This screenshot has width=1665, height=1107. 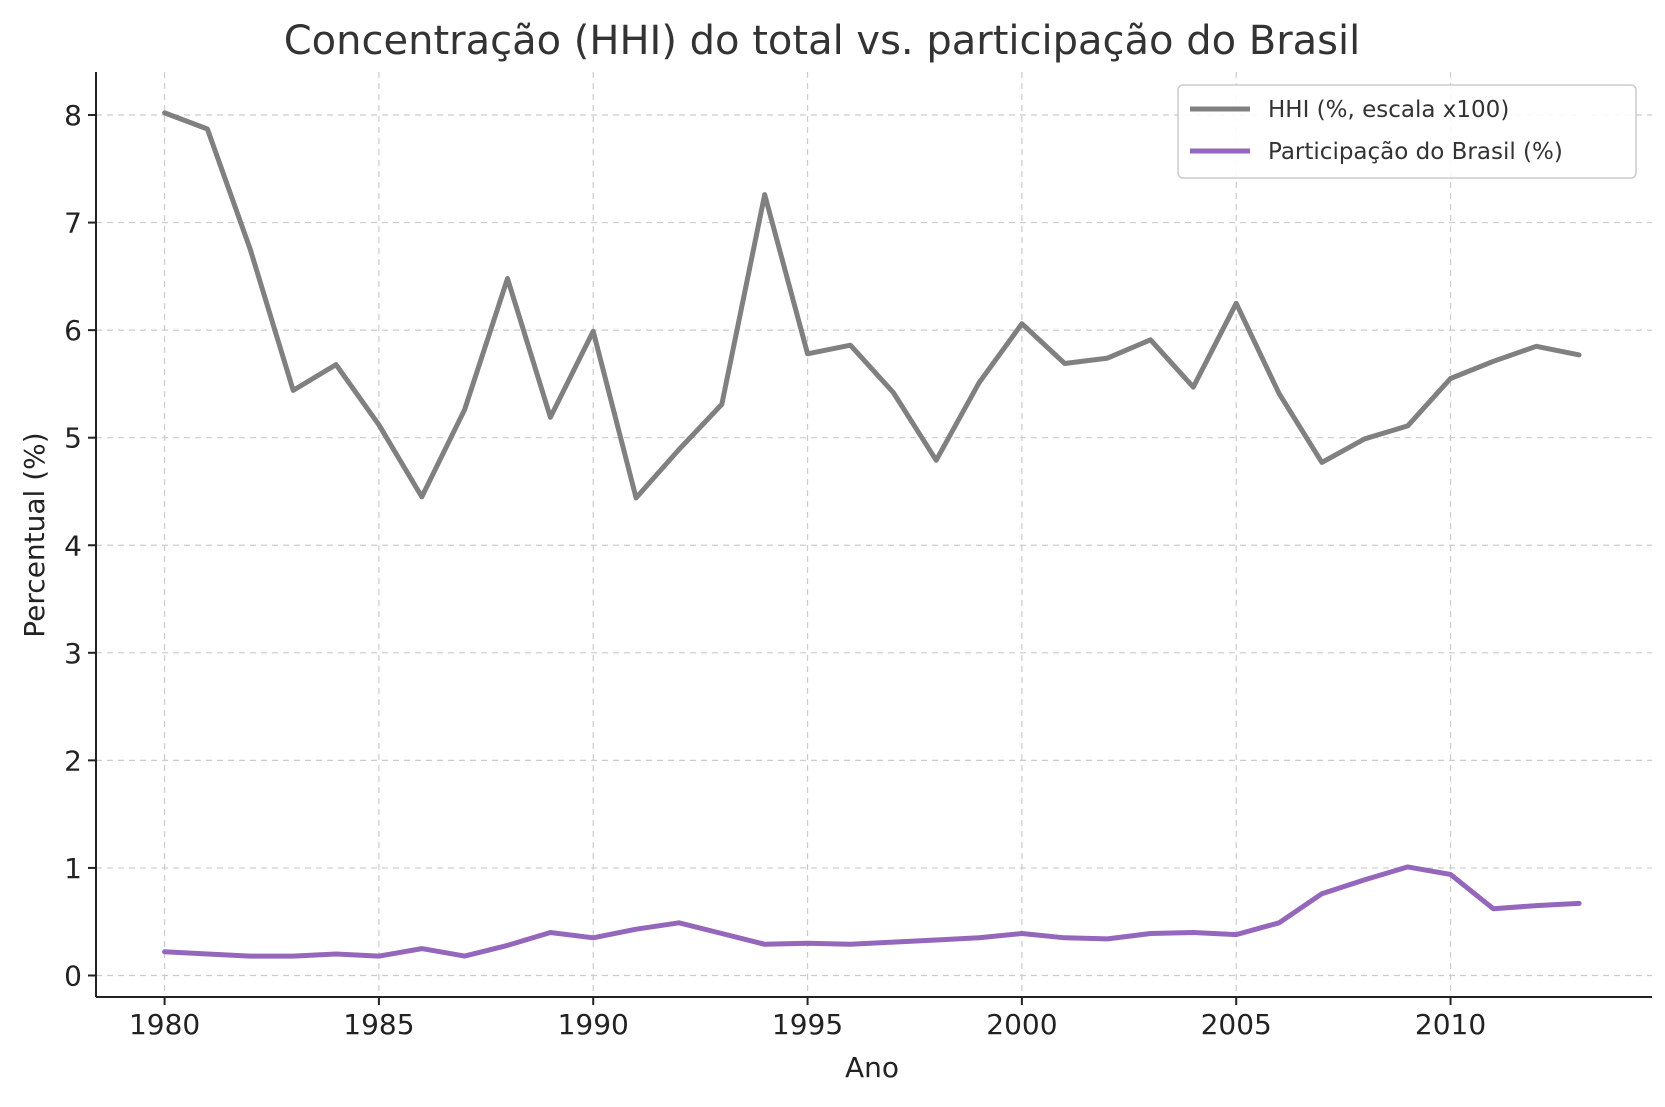 What do you see at coordinates (73, 330) in the screenshot?
I see `y-tick-label: 6` at bounding box center [73, 330].